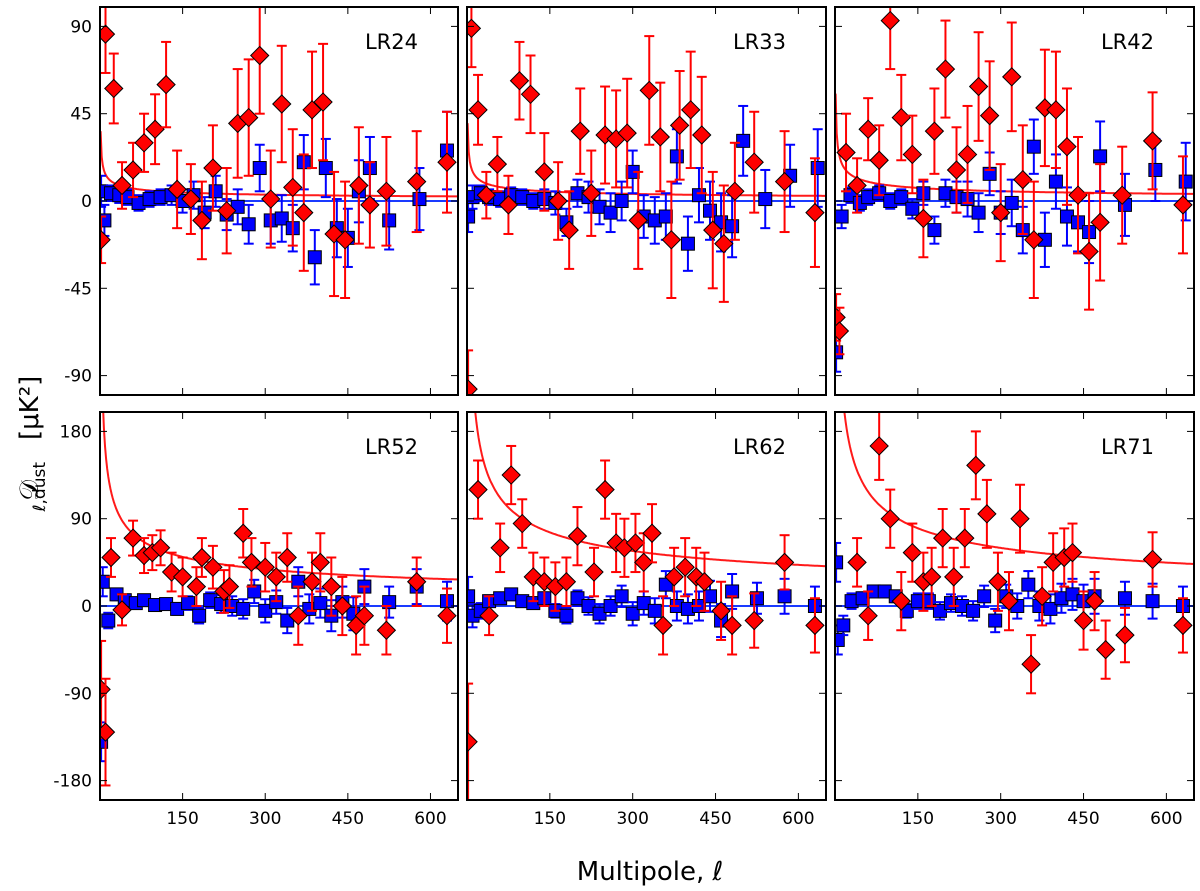 The image size is (1200, 891). Describe the element at coordinates (644, 604) in the screenshot. I see `series-bb` at that location.